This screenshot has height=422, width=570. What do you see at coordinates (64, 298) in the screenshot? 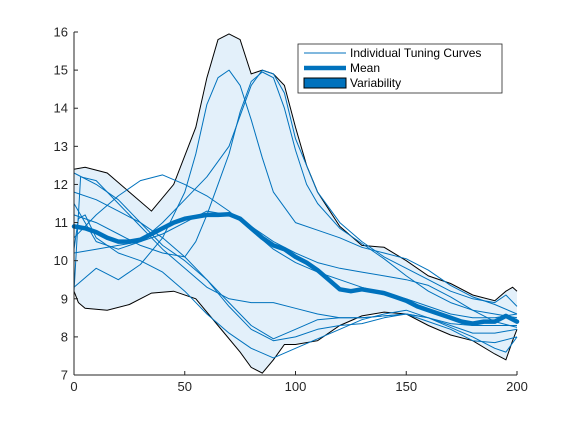
I see `y-tick-label: 9` at bounding box center [64, 298].